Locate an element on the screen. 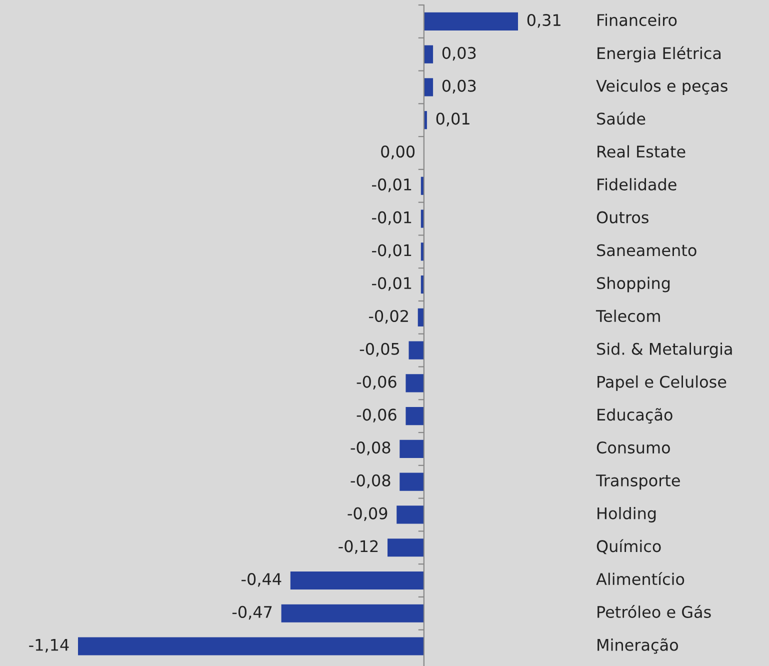  y-tick-label: Mineração is located at coordinates (638, 646).